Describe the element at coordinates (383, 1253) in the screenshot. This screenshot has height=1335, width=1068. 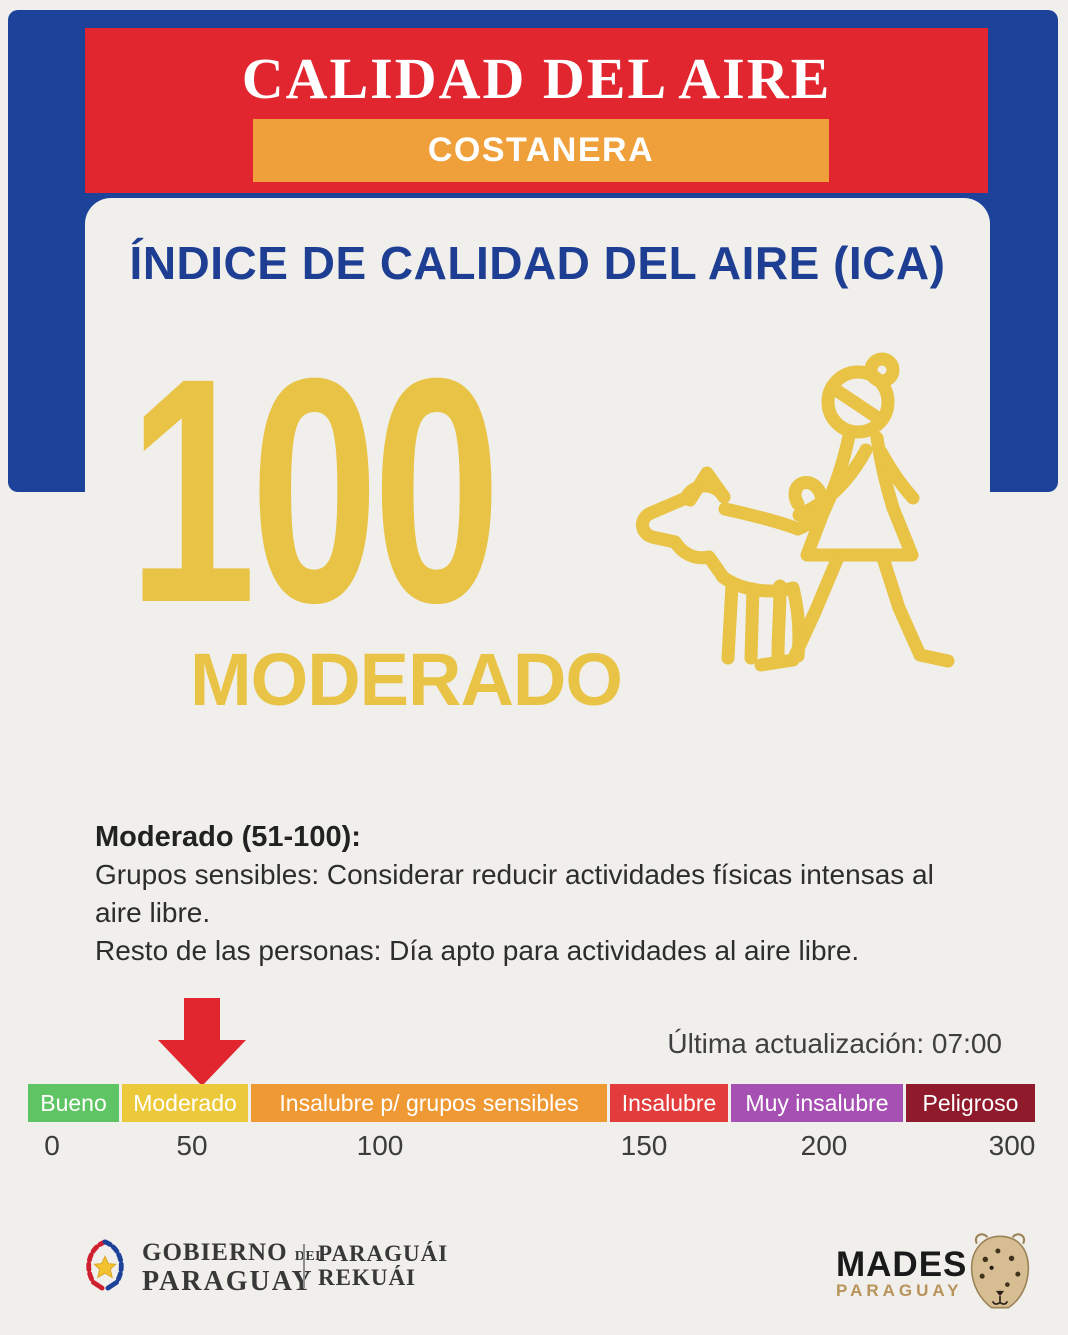
I see `paraguai-label: PARAGUÁI` at that location.